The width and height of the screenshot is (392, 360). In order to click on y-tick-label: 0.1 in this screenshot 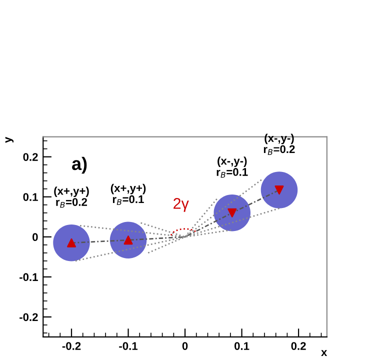, I will do `click(30, 197)`.